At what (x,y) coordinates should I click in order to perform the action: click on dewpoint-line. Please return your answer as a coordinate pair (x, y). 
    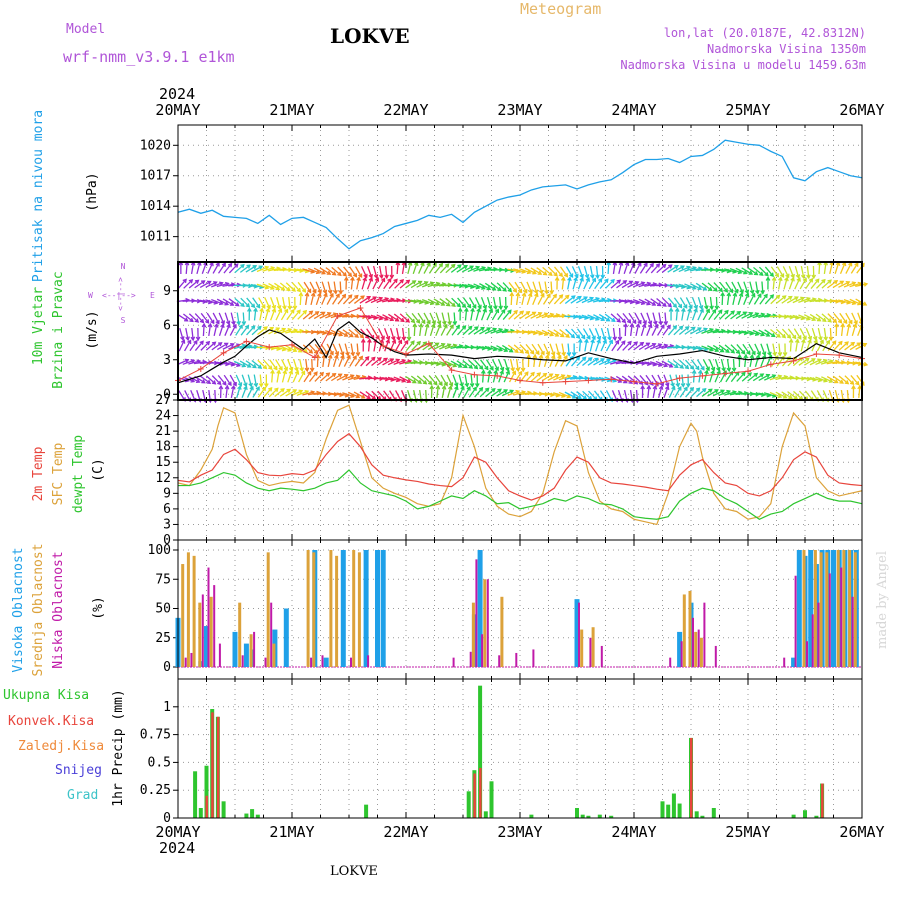
    Looking at the image, I should click on (520, 494).